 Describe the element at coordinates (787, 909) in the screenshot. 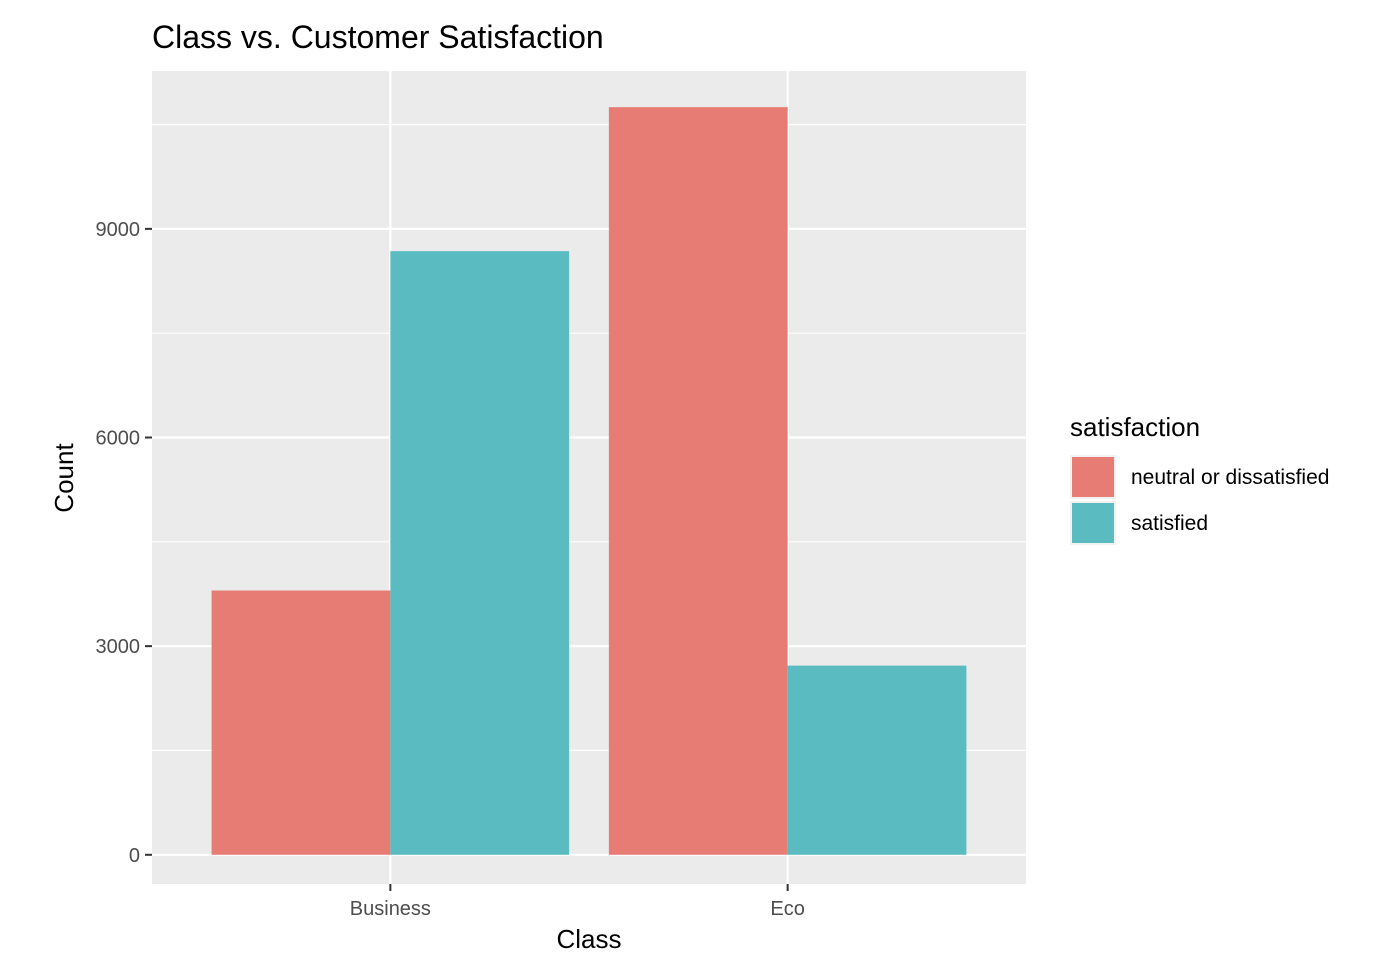

I see `x-tick-label: Eco` at that location.